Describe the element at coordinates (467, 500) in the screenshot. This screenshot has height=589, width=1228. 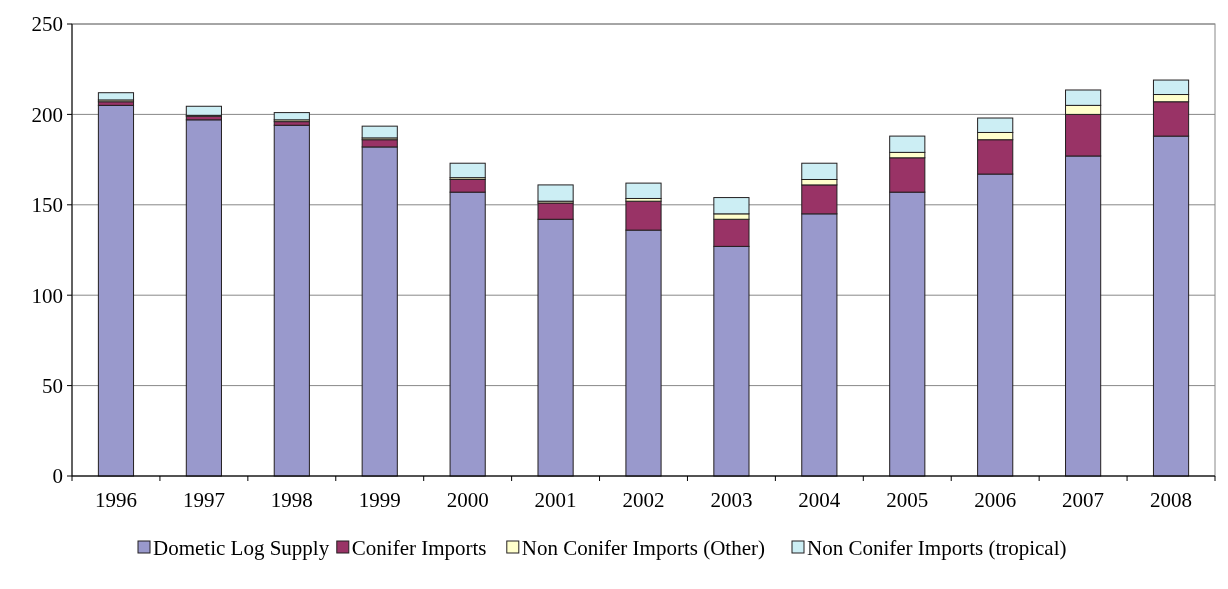
I see `x-tick-label: 2000` at that location.